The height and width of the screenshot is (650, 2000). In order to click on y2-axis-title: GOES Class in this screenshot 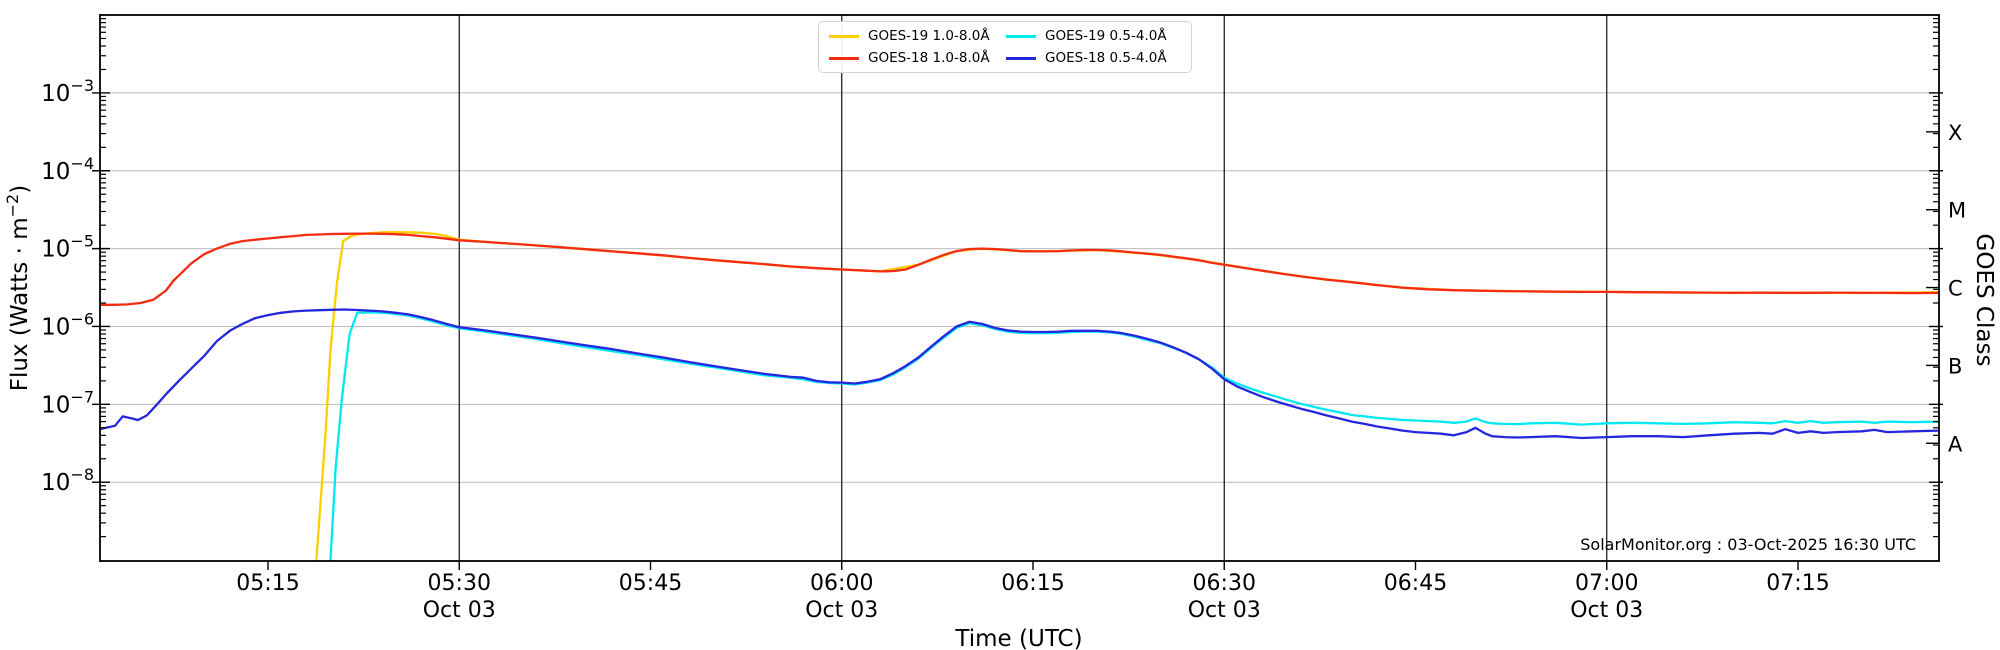, I will do `click(1984, 300)`.